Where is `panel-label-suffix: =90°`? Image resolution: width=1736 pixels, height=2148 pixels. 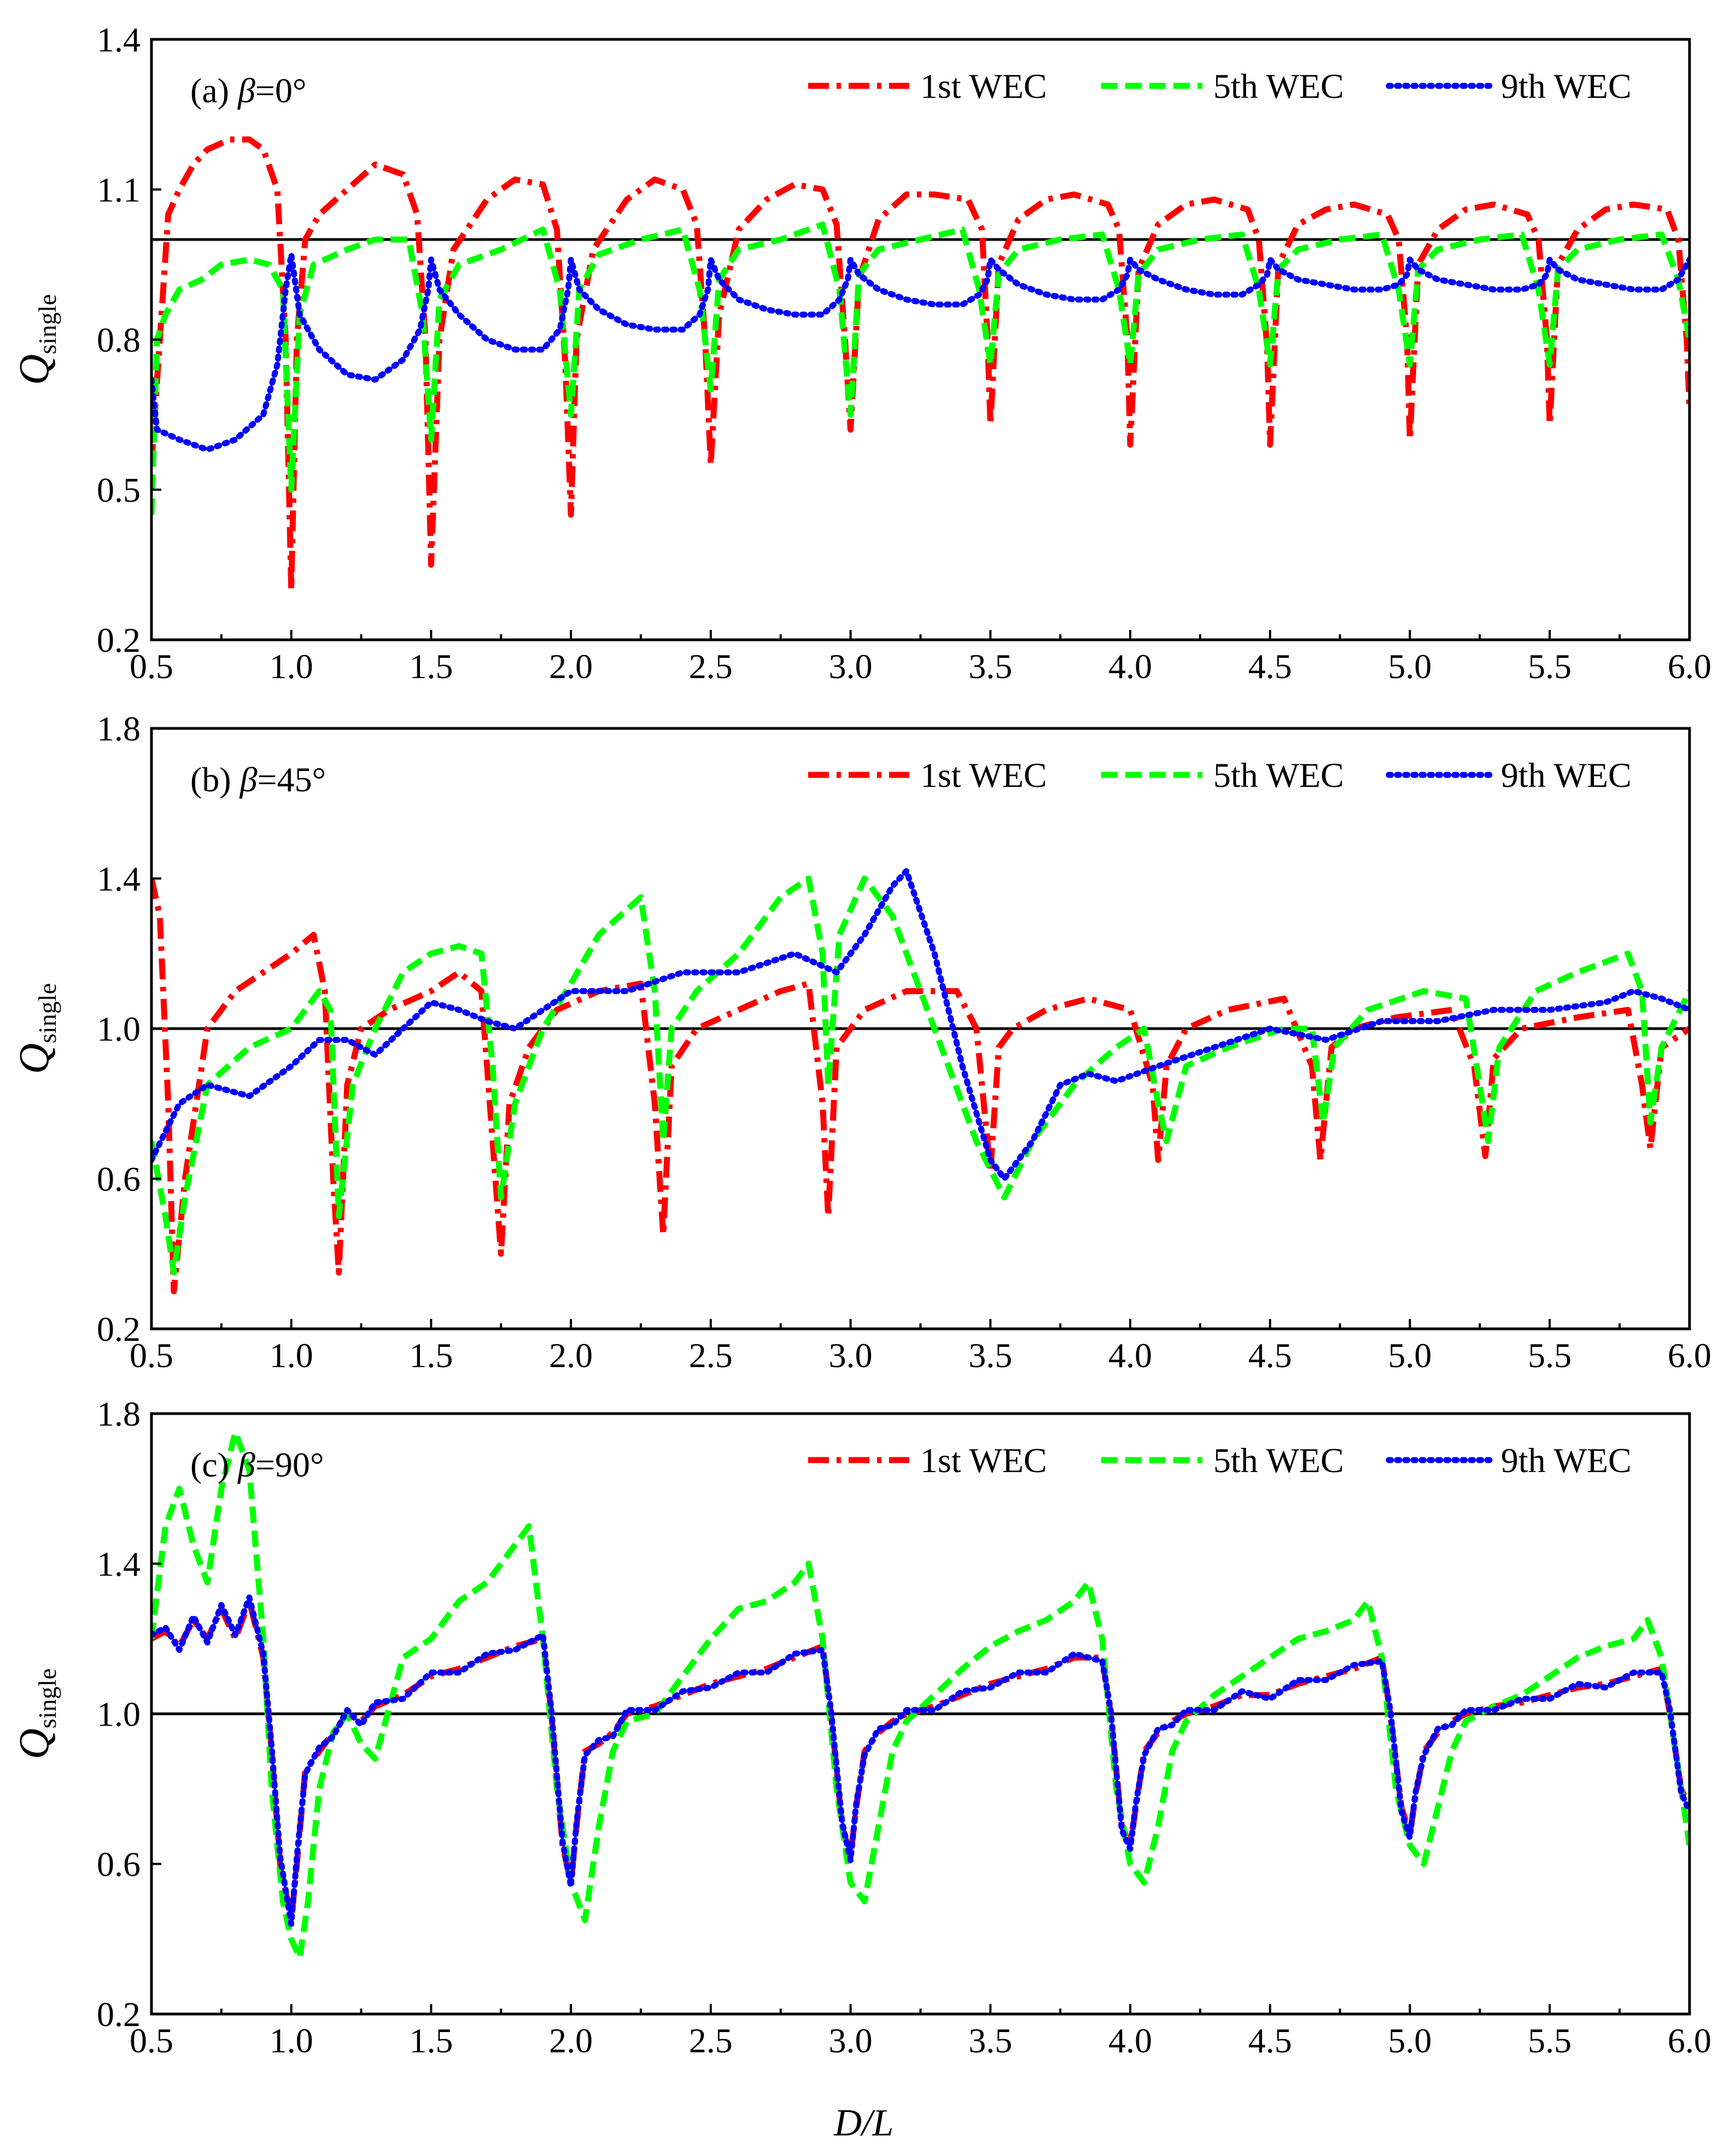
panel-label-suffix: =90° is located at coordinates (289, 1464).